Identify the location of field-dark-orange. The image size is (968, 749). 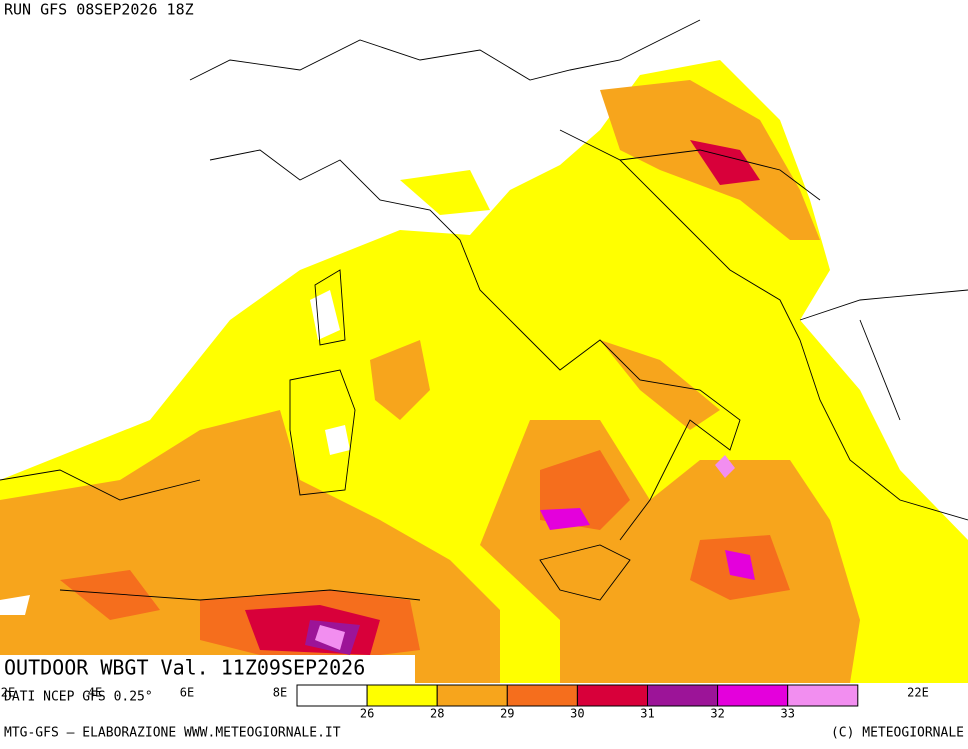
(110, 595).